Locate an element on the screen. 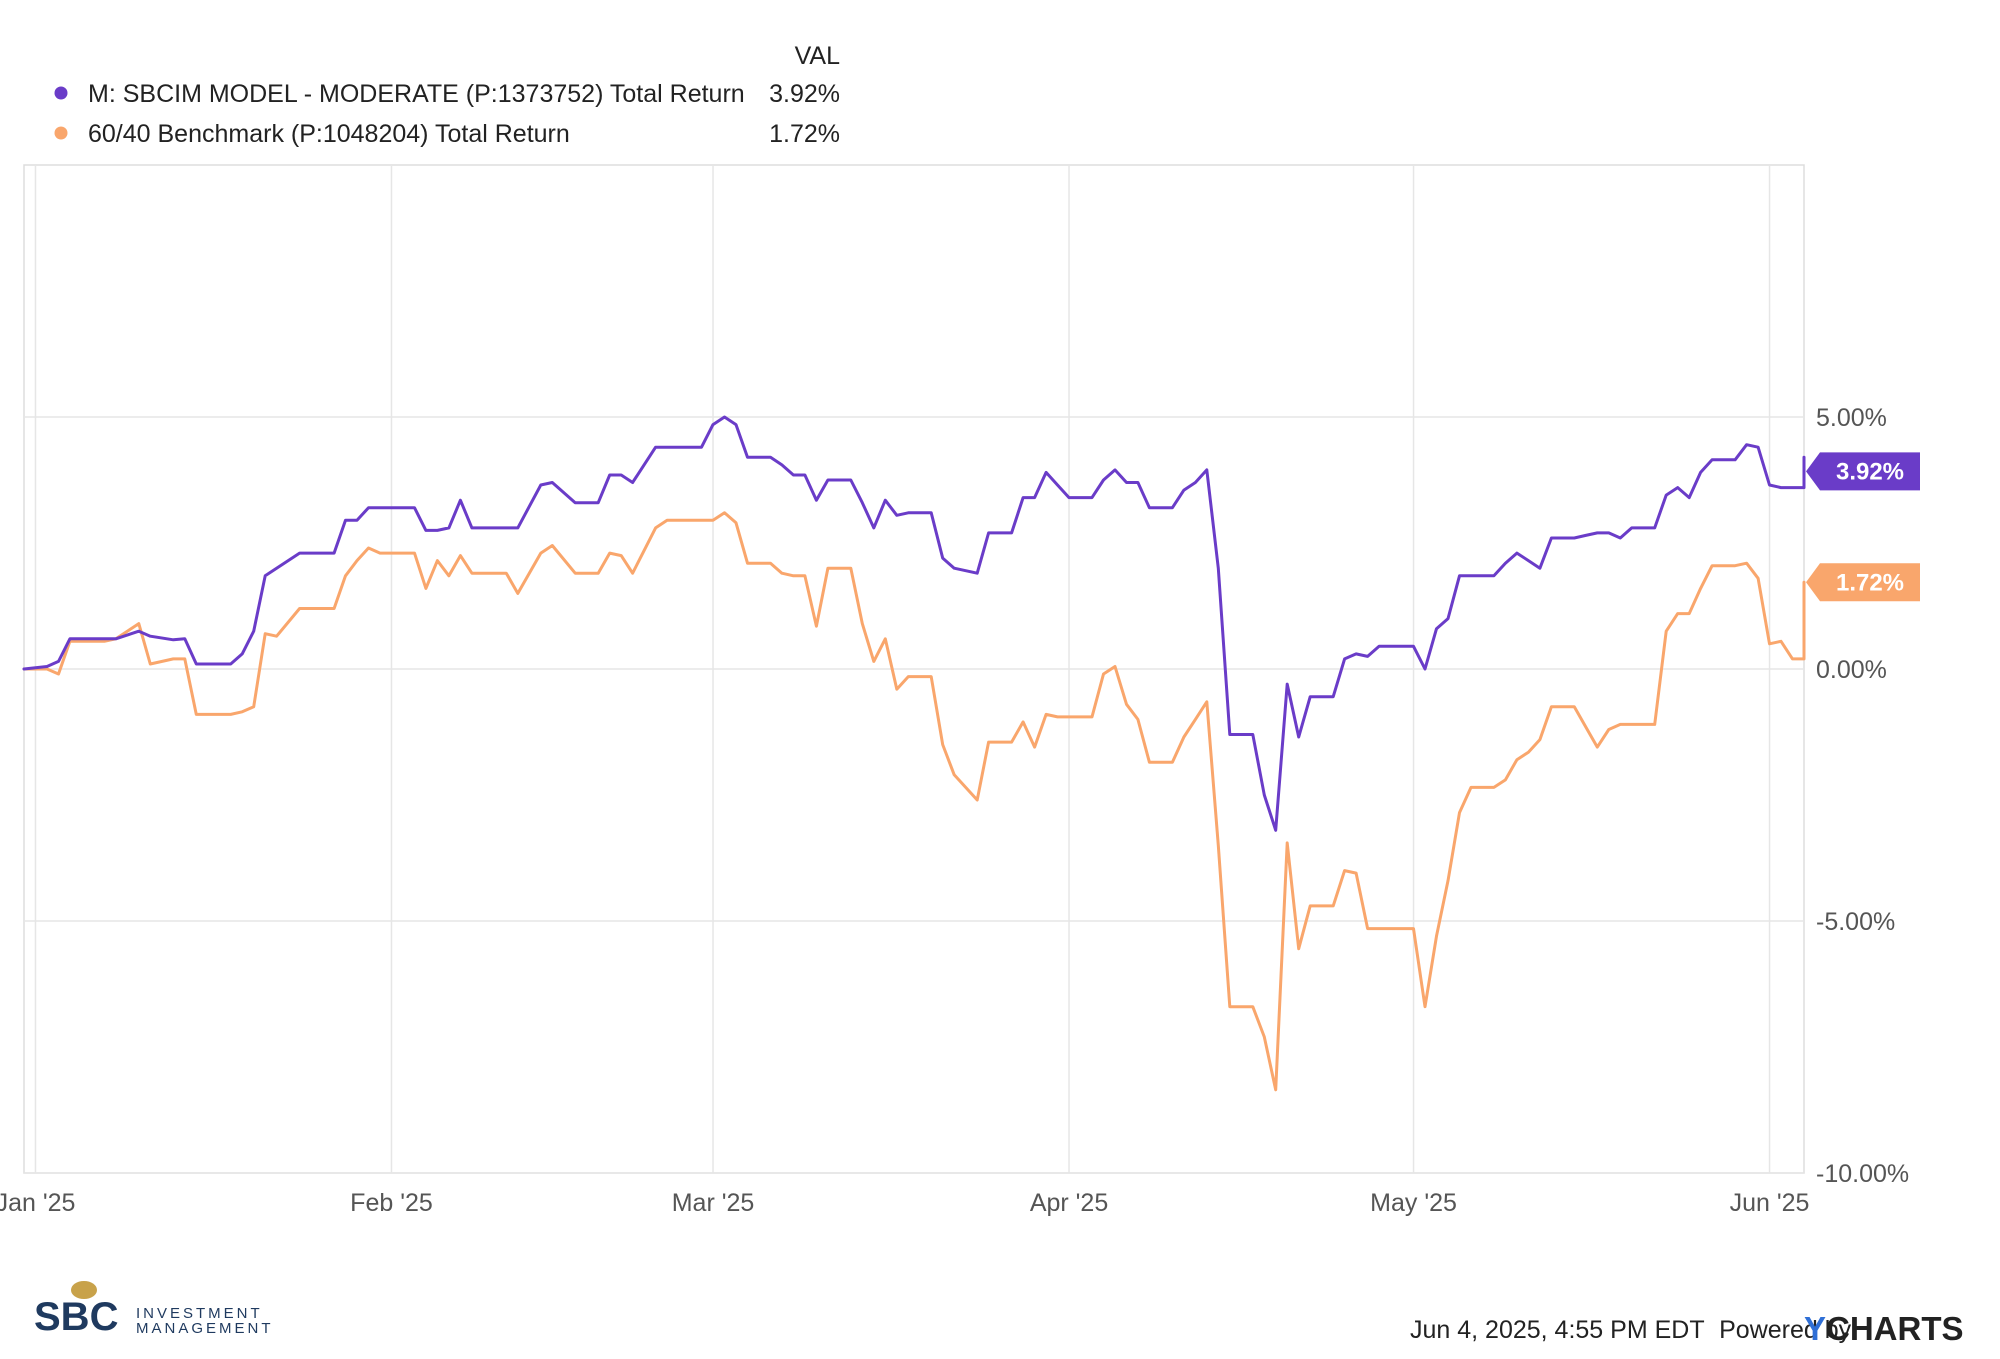 The width and height of the screenshot is (2000, 1359). logo-line-2: MANAGEMENT is located at coordinates (205, 1328).